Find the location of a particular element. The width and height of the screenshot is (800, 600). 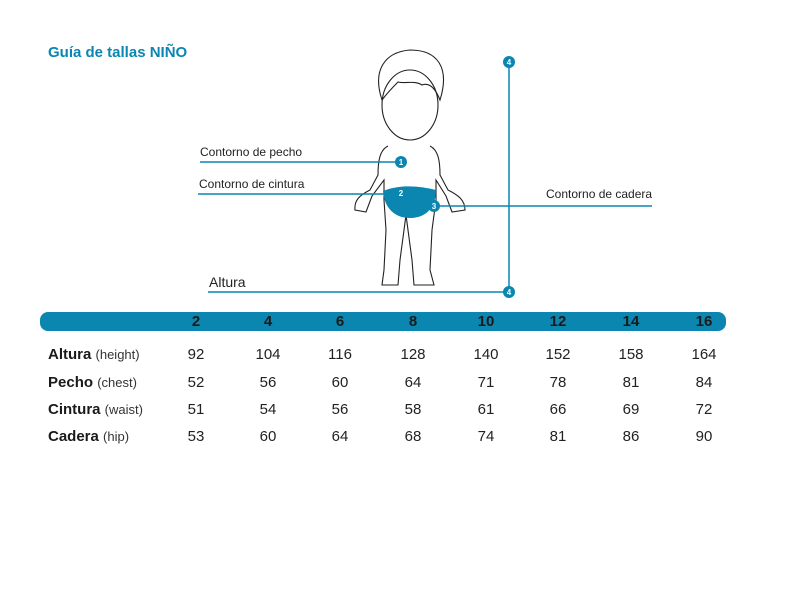

label-height: Altura is located at coordinates (227, 282).